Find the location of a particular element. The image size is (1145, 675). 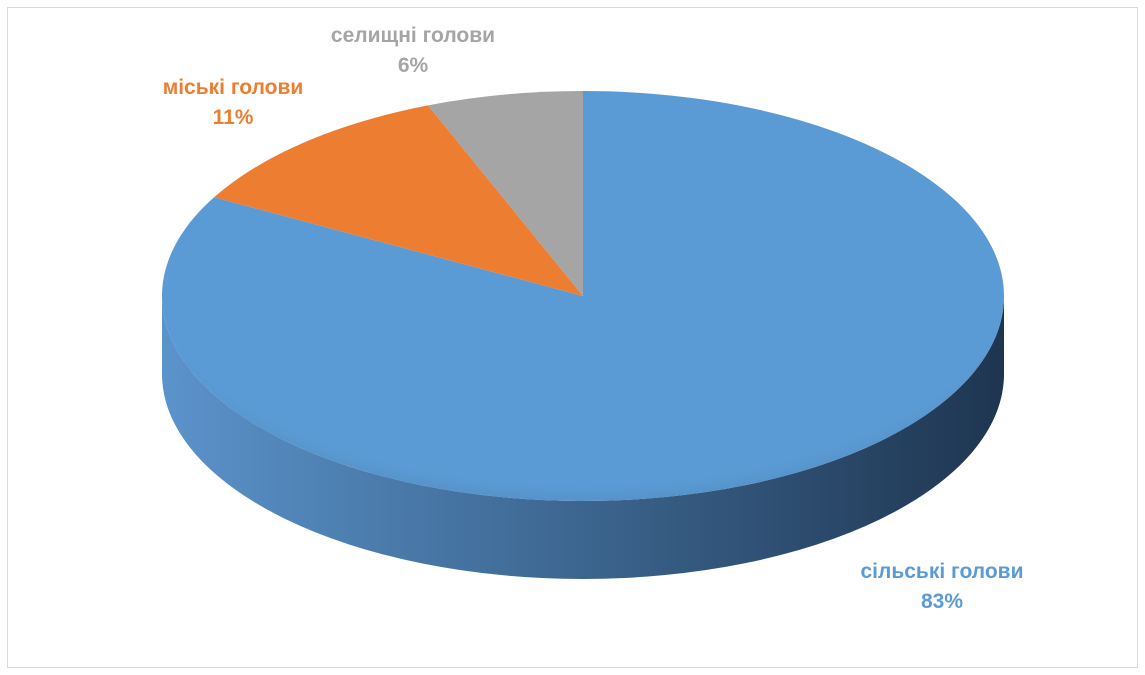

data-label-сільські-голови: сільські голови 83% is located at coordinates (941, 586).